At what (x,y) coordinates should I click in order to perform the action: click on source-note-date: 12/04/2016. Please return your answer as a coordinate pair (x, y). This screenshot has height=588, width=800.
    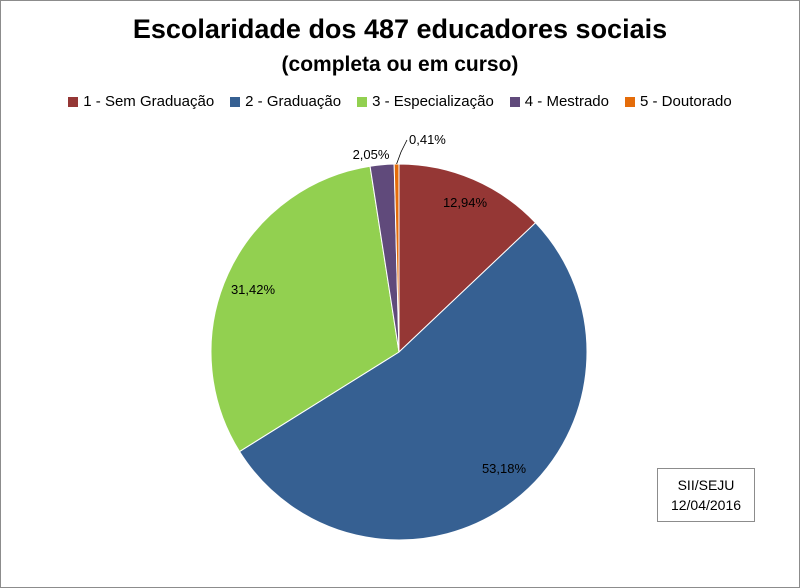
    Looking at the image, I should click on (706, 505).